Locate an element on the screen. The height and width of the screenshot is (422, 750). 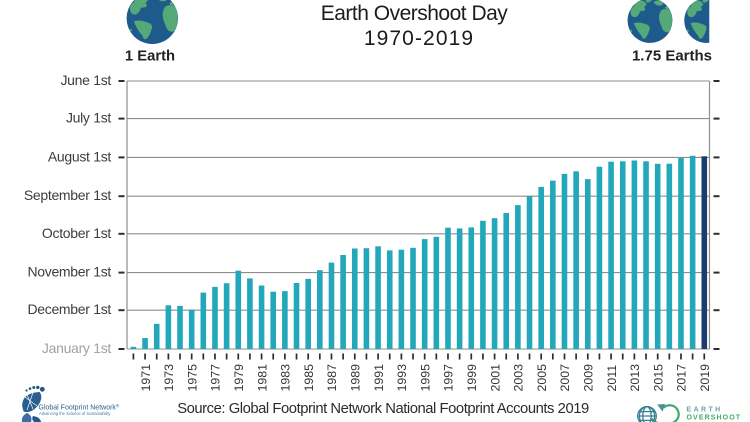
svg-text: 1979 is located at coordinates (239, 378).